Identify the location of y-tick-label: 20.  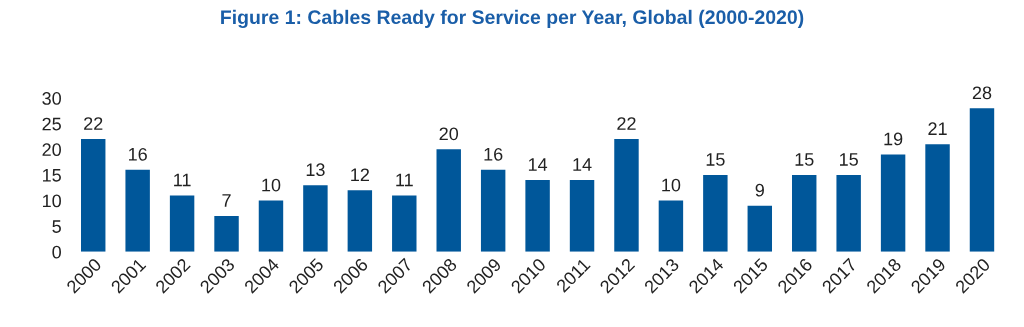
(51, 150).